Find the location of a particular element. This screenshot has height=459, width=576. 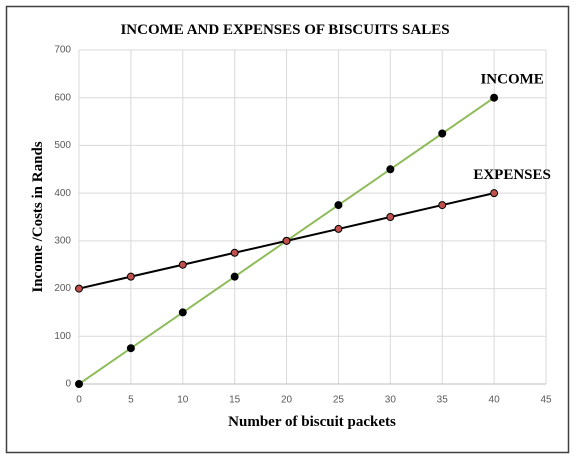

y-tick-label: 600 is located at coordinates (62, 97).